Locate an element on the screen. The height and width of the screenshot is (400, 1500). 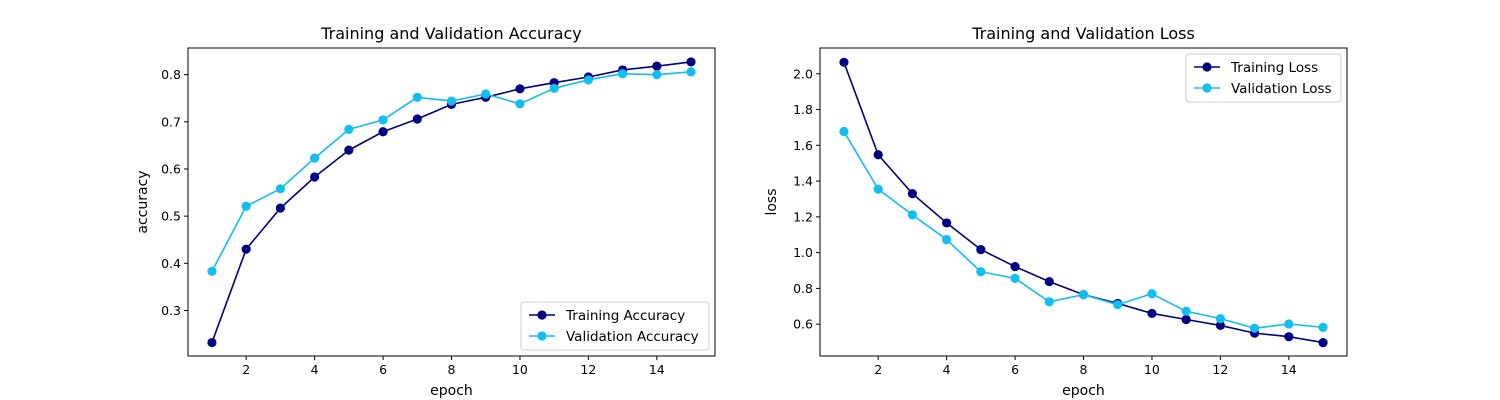
y-tick-label: 1.0 is located at coordinates (803, 252).